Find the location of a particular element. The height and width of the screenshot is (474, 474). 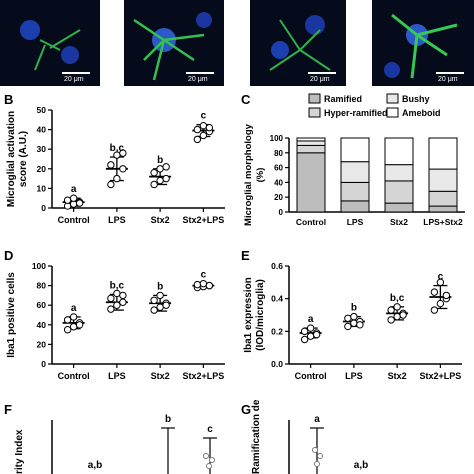

significance-letter: c is located at coordinates (204, 275).